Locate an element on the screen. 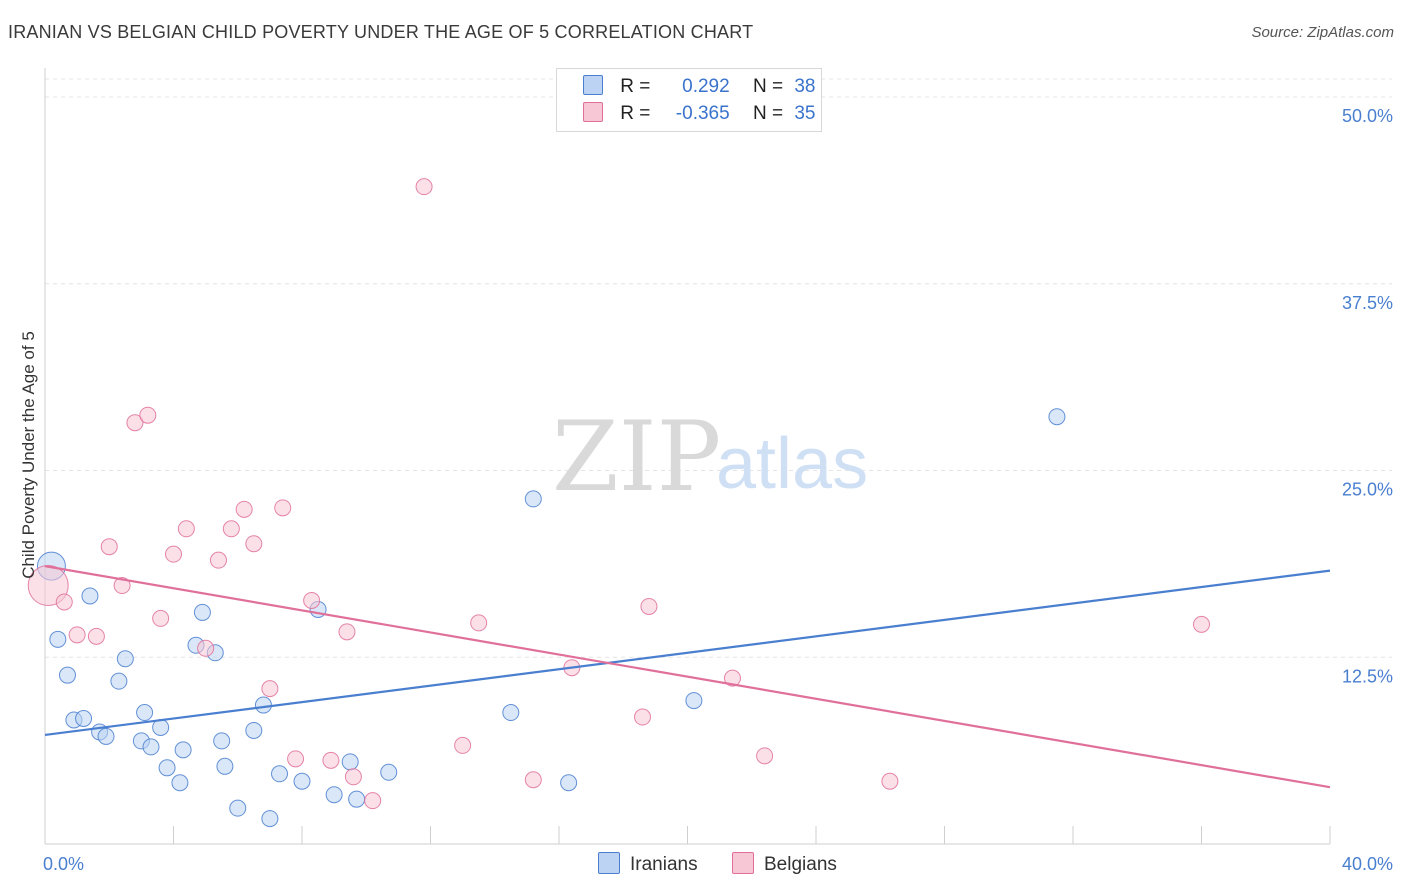 Image resolution: width=1406 pixels, height=892 pixels. legend-swatch-belgians is located at coordinates (593, 112).